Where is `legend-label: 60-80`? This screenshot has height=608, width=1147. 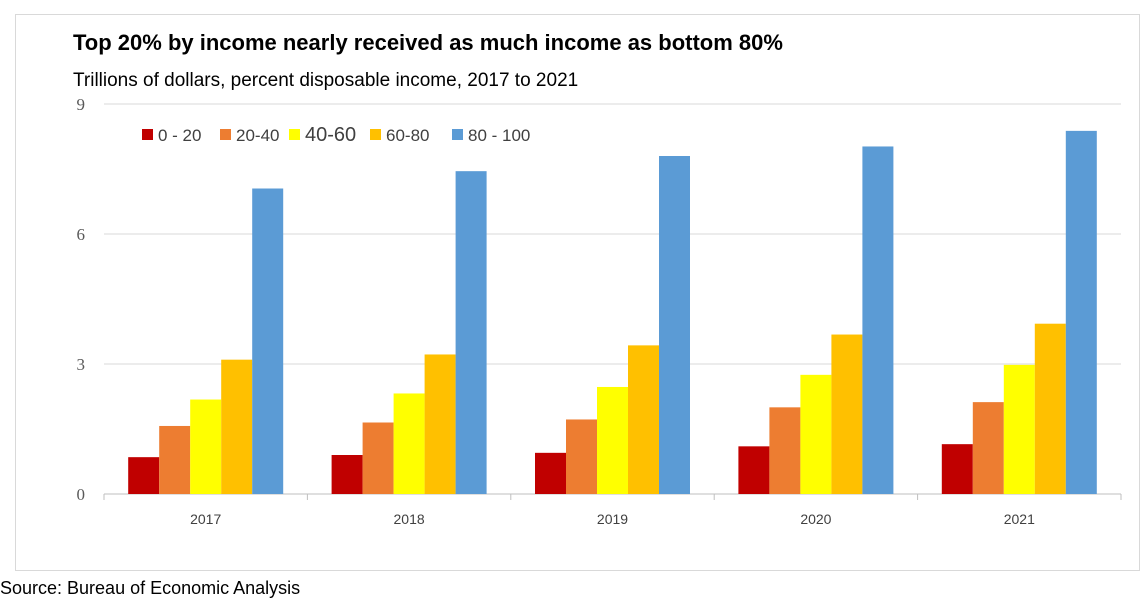
legend-label: 60-80 is located at coordinates (407, 135).